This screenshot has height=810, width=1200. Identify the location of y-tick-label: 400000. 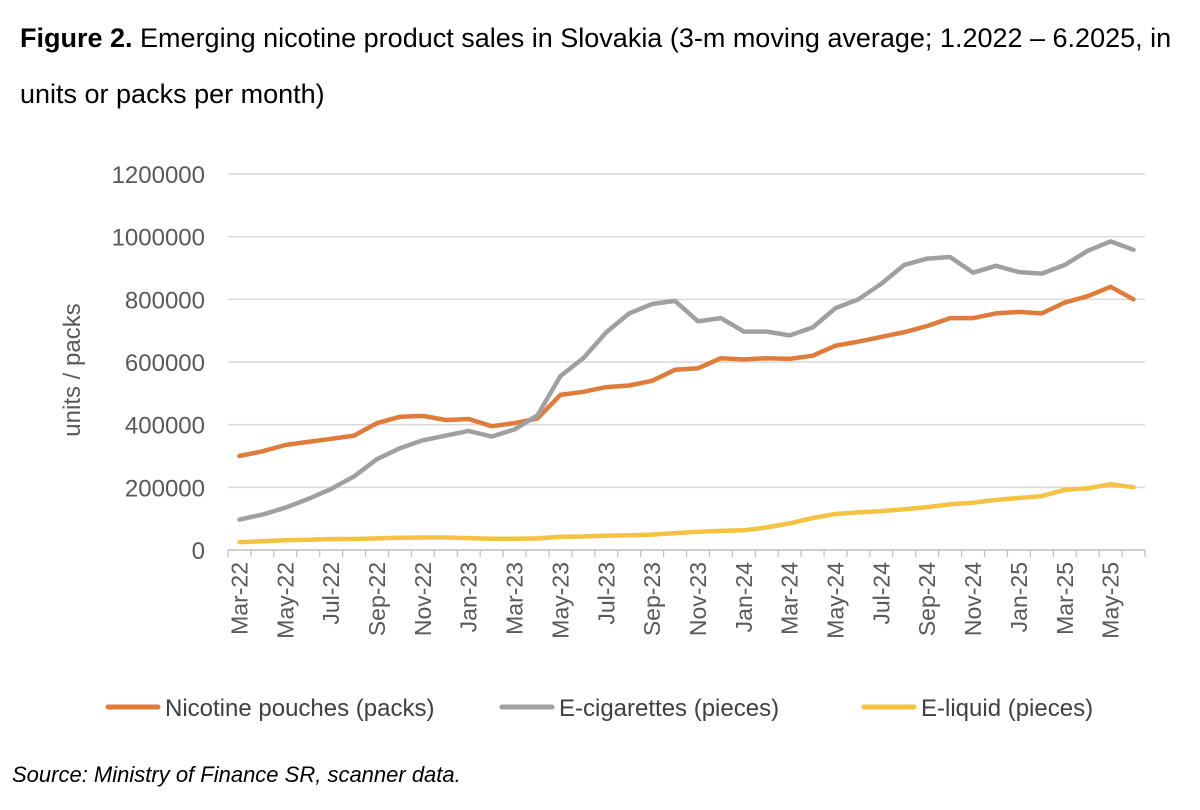
(165, 426).